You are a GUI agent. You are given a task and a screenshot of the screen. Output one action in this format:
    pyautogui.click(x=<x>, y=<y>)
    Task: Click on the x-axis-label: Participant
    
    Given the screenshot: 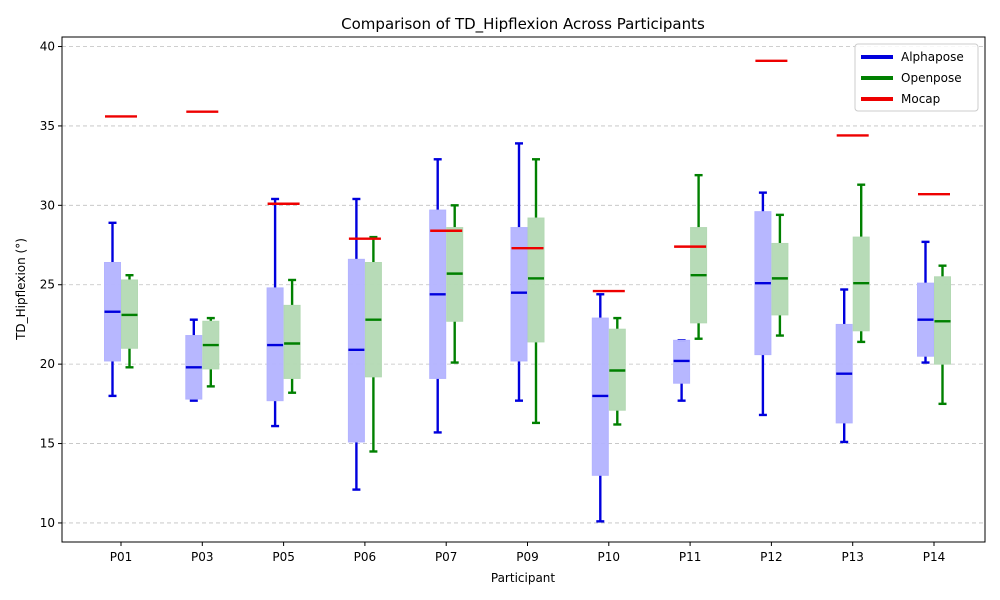 What is the action you would take?
    pyautogui.click(x=523, y=578)
    